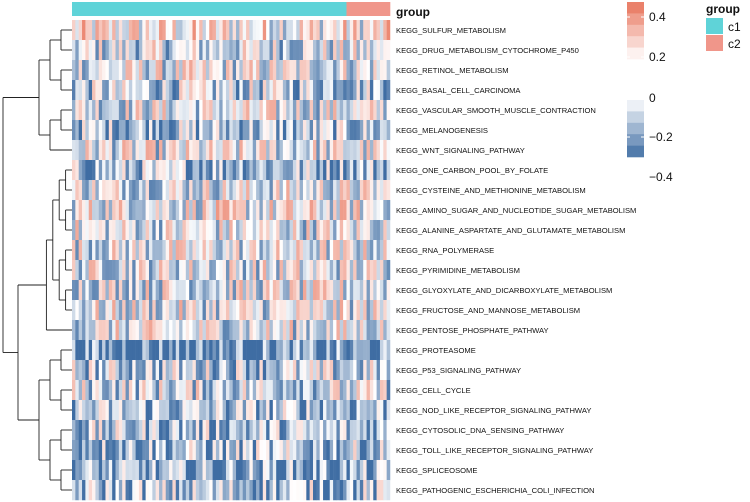  I want to click on row-label: KEGG_P53_SIGNALING_PATHWAY, so click(458, 370).